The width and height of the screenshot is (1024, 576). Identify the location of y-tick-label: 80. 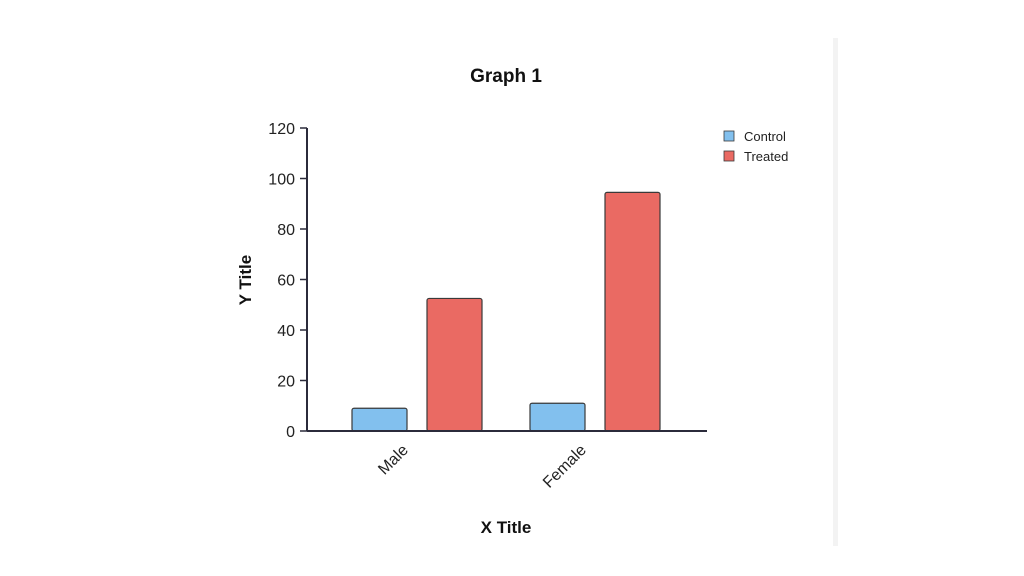
(286, 230).